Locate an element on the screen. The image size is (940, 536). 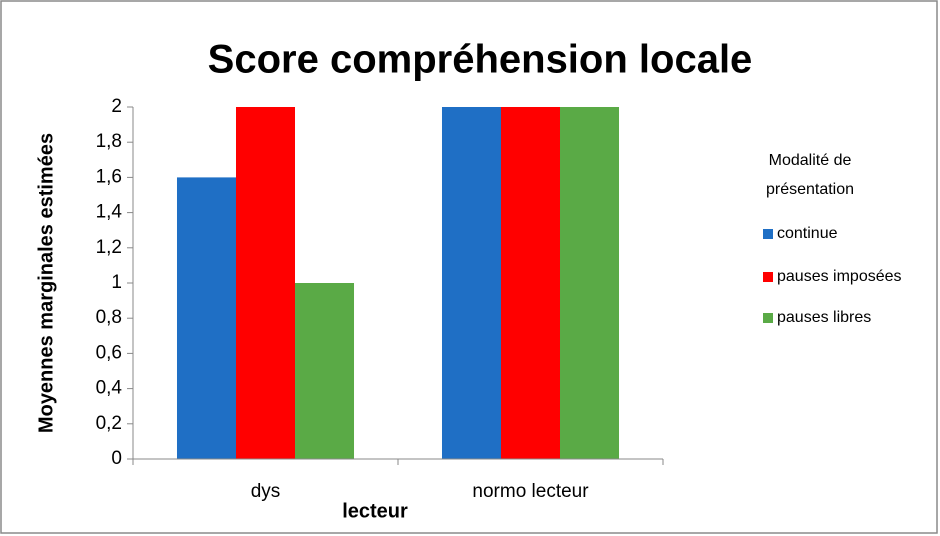
y-tick-label: 0,4 is located at coordinates (109, 388).